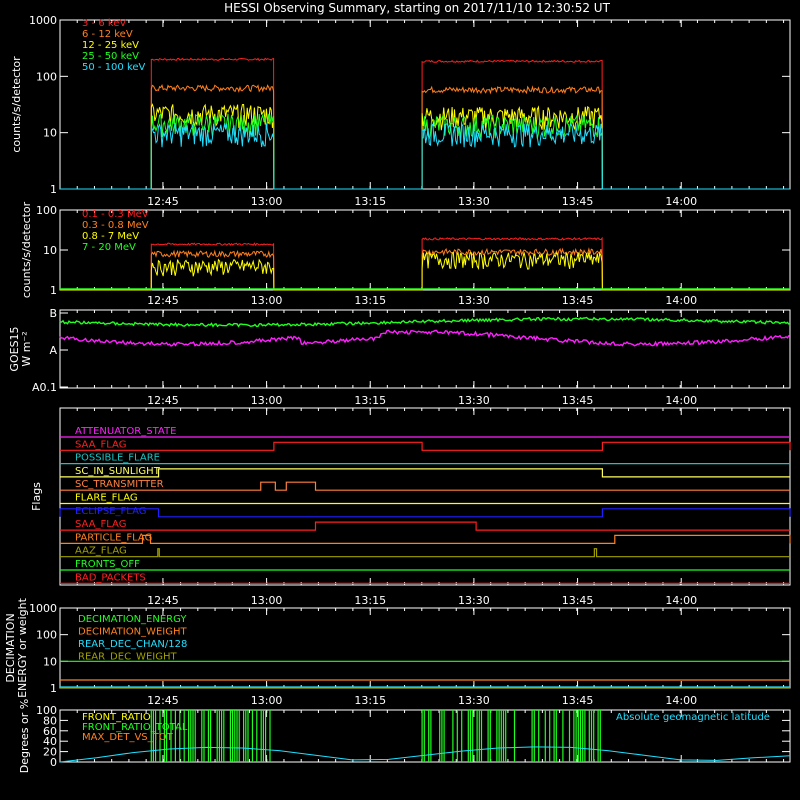  What do you see at coordinates (104, 23) in the screenshot?
I see `legend-entry: 3 - 6 keV` at bounding box center [104, 23].